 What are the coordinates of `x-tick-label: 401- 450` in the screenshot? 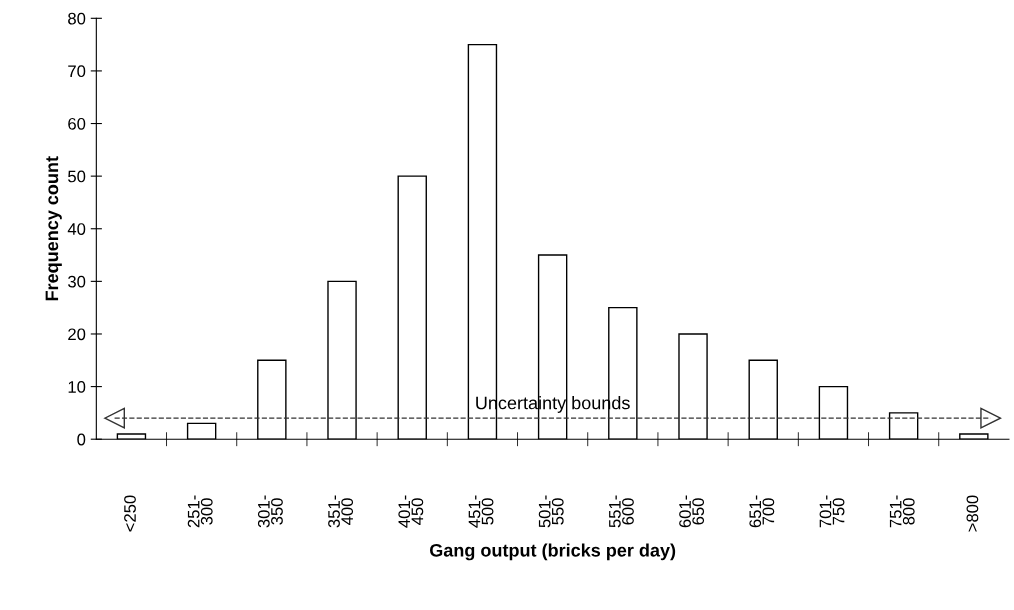 It's located at (411, 511).